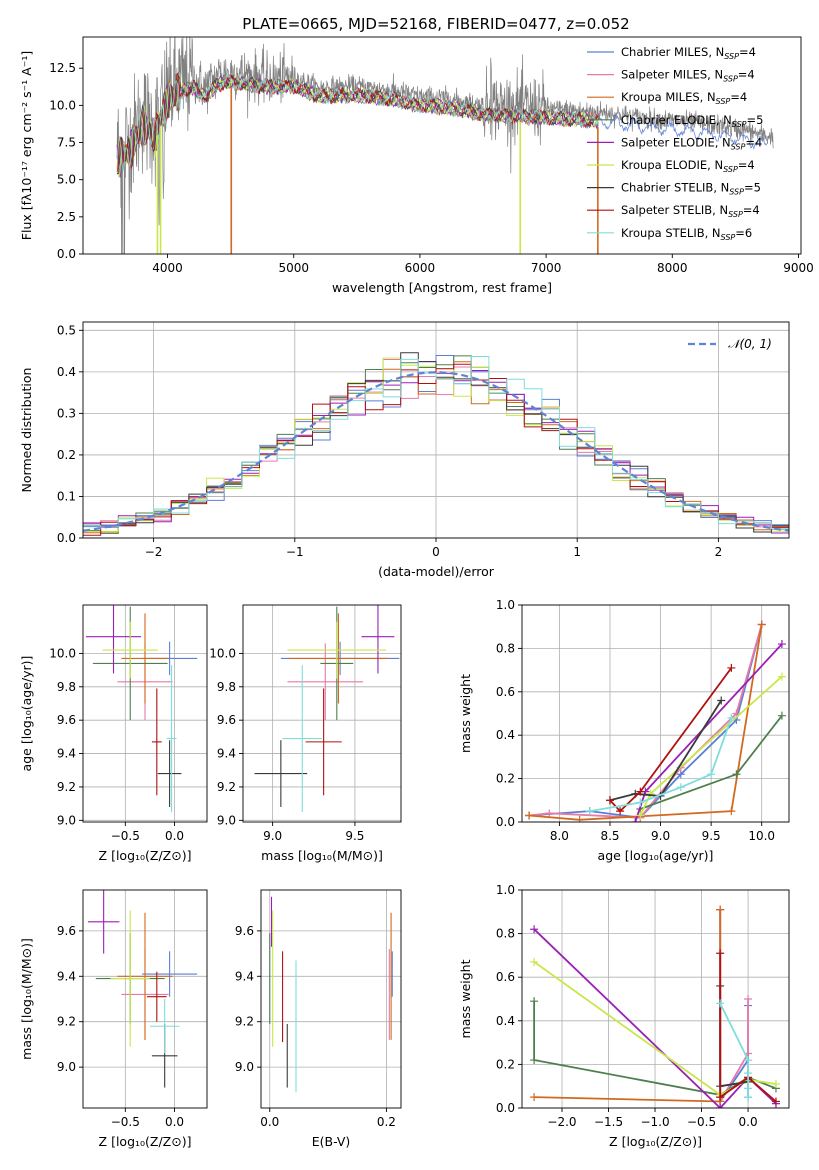 The image size is (819, 1170). I want to click on y-axis-label: Normed distribution, so click(26, 430).